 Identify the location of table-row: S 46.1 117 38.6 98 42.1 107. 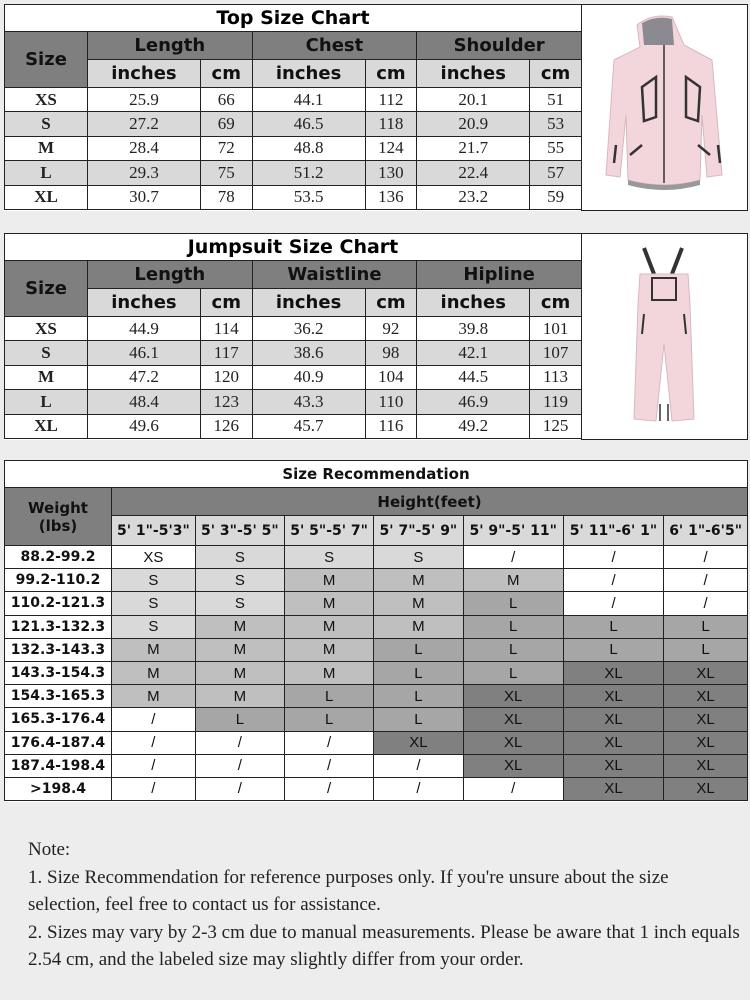
(293, 353).